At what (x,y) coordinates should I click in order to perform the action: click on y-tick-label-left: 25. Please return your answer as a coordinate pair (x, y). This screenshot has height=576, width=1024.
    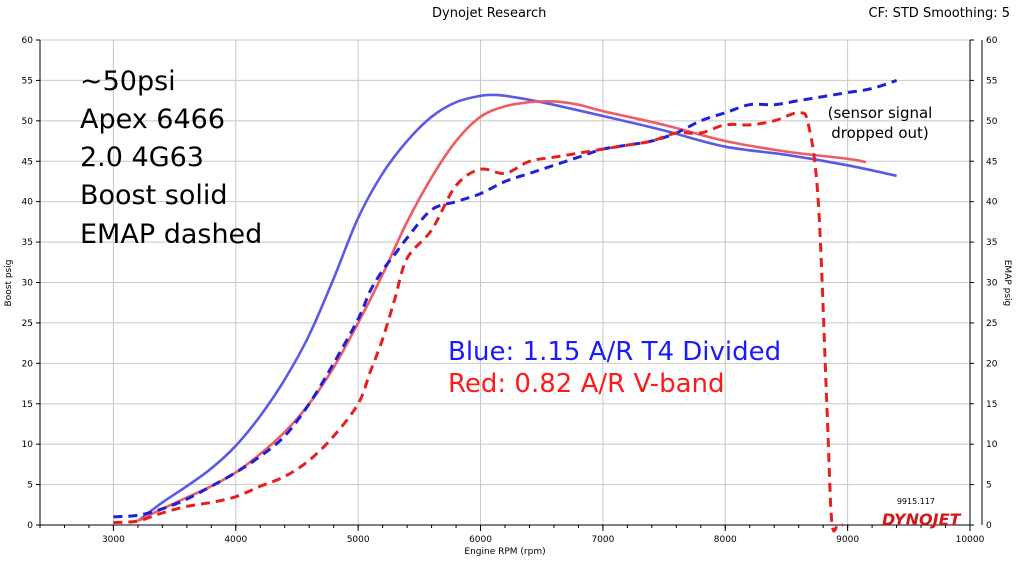
    Looking at the image, I should click on (27, 324).